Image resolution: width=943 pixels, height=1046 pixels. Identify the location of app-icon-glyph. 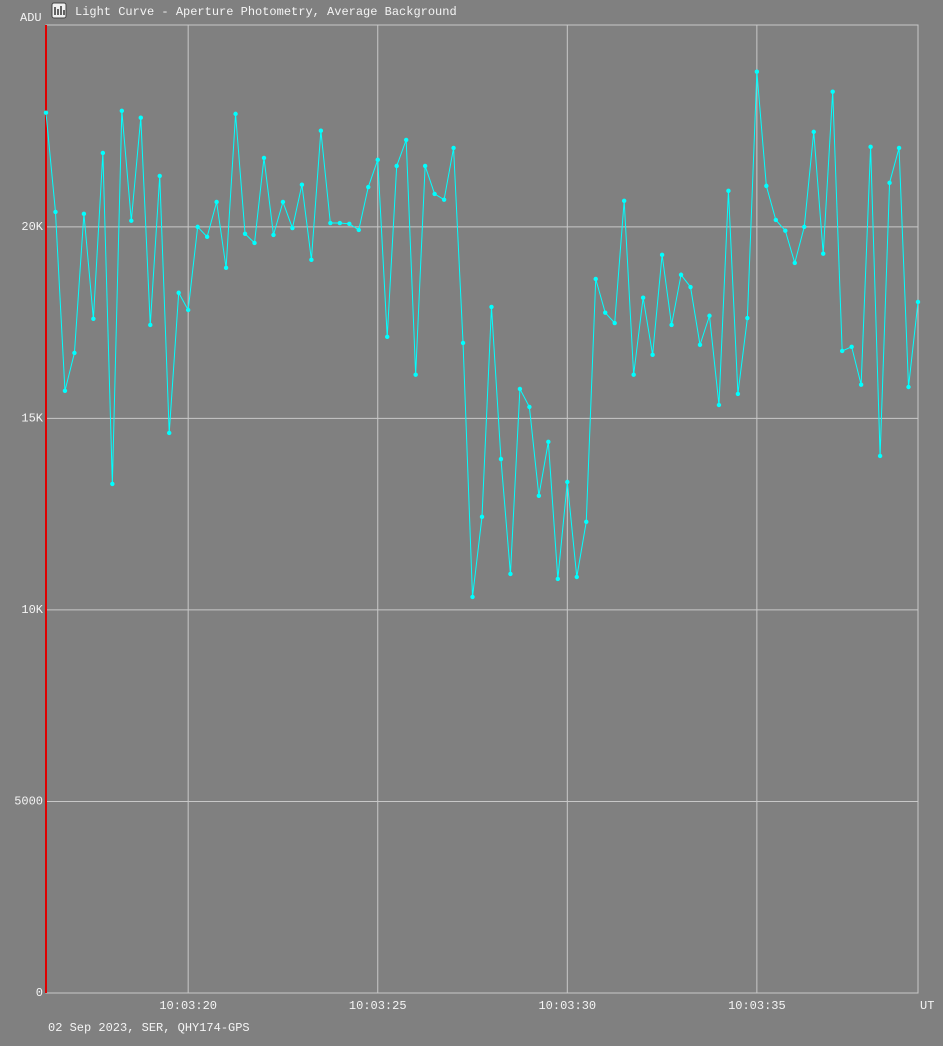
(59, 10).